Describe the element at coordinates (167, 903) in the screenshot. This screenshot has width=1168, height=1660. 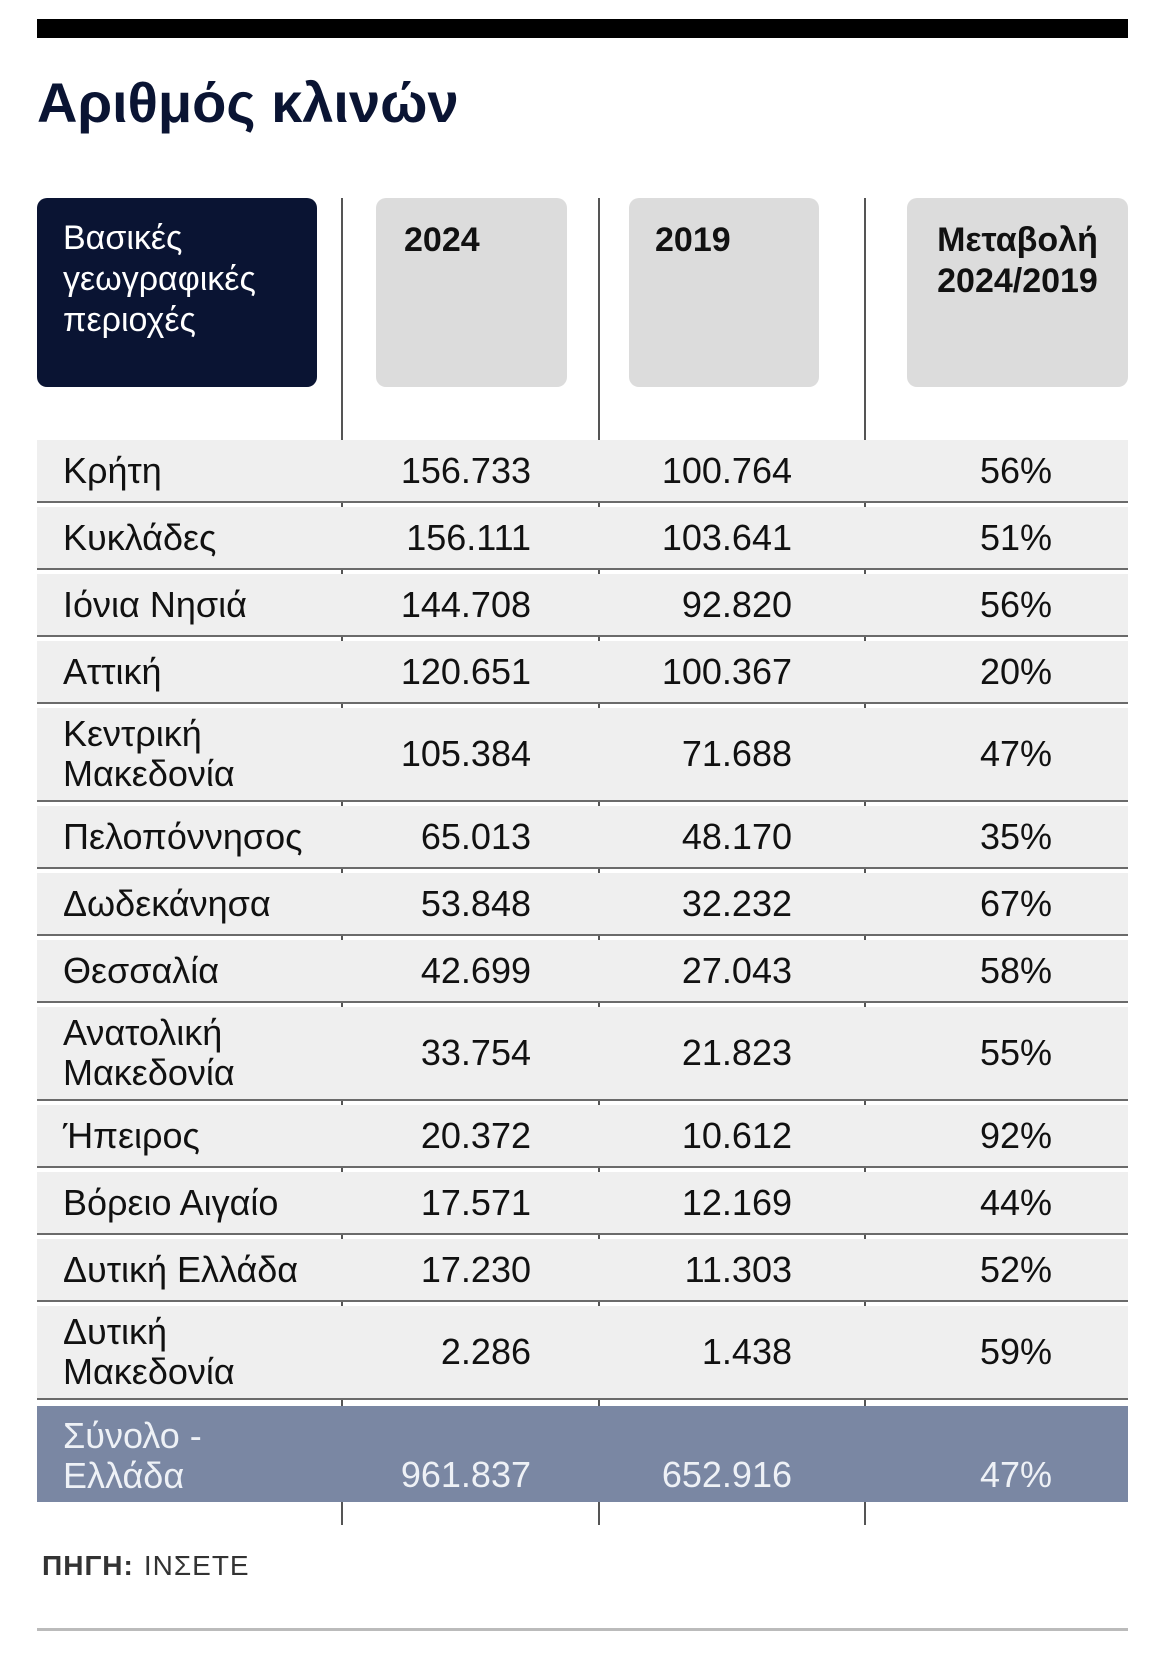
I see `region-cell: Δωδεκάνησα` at that location.